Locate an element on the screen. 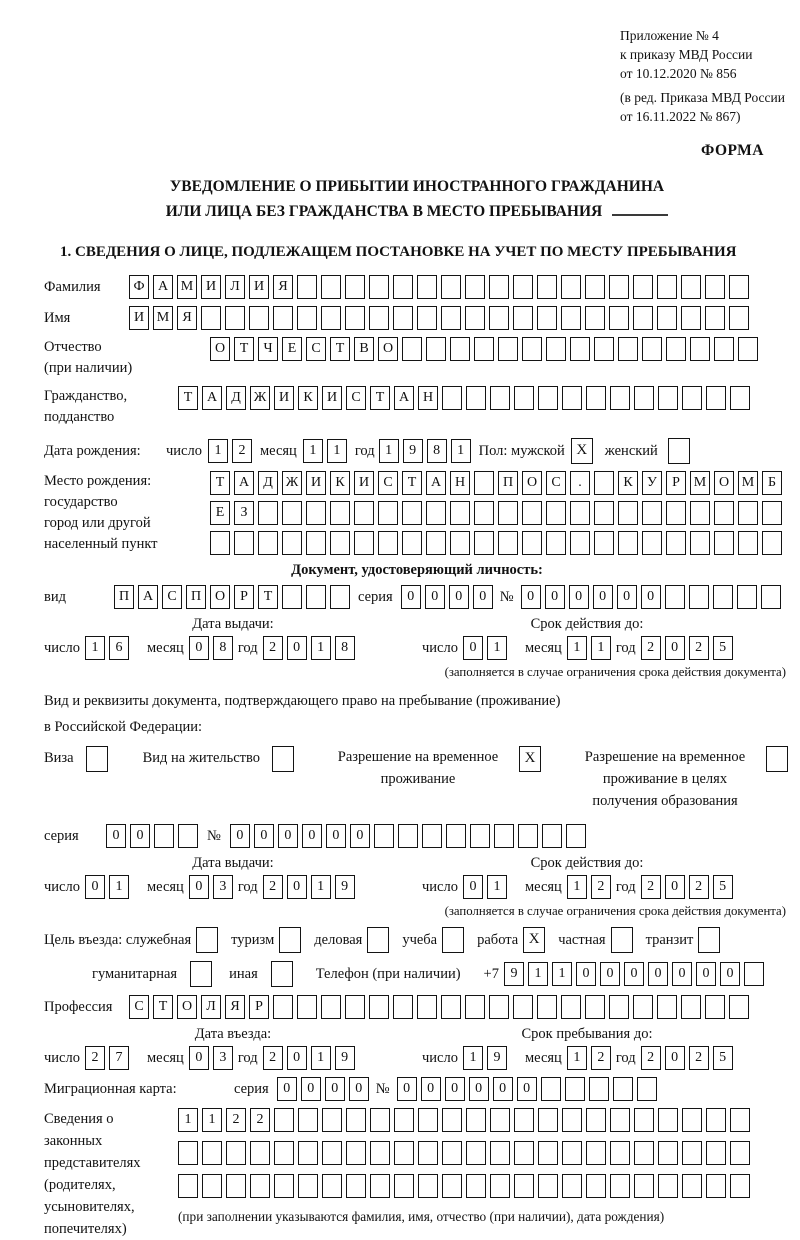 The height and width of the screenshot is (1240, 800). char-cell: Я is located at coordinates (235, 1007).